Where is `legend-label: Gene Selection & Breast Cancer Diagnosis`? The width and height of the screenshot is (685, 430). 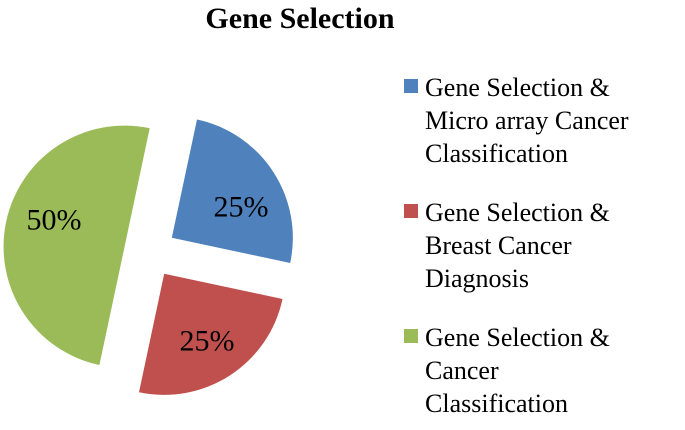
legend-label: Gene Selection & Breast Cancer Diagnosis is located at coordinates (517, 245).